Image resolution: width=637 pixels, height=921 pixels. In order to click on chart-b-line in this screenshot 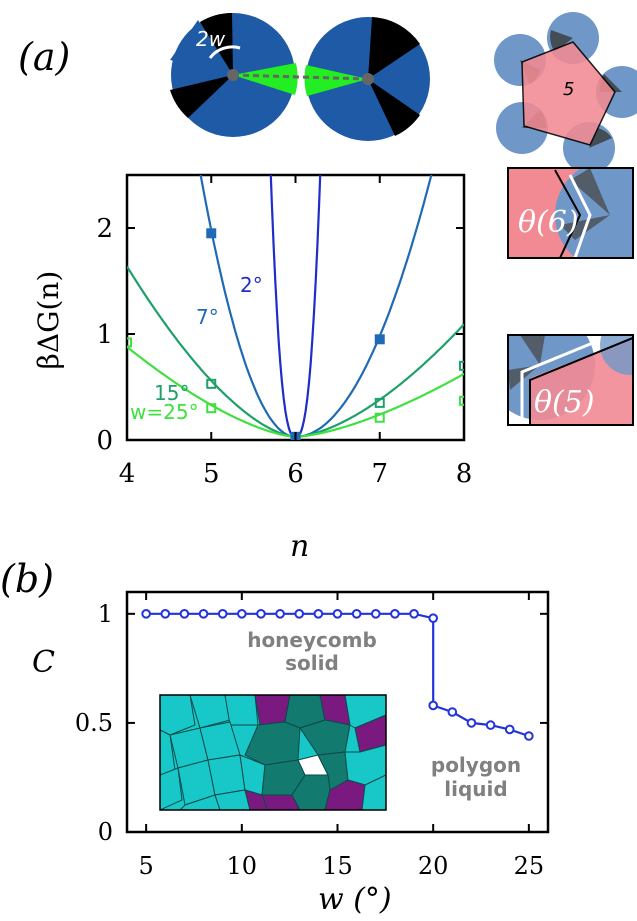, I will do `click(337, 675)`.